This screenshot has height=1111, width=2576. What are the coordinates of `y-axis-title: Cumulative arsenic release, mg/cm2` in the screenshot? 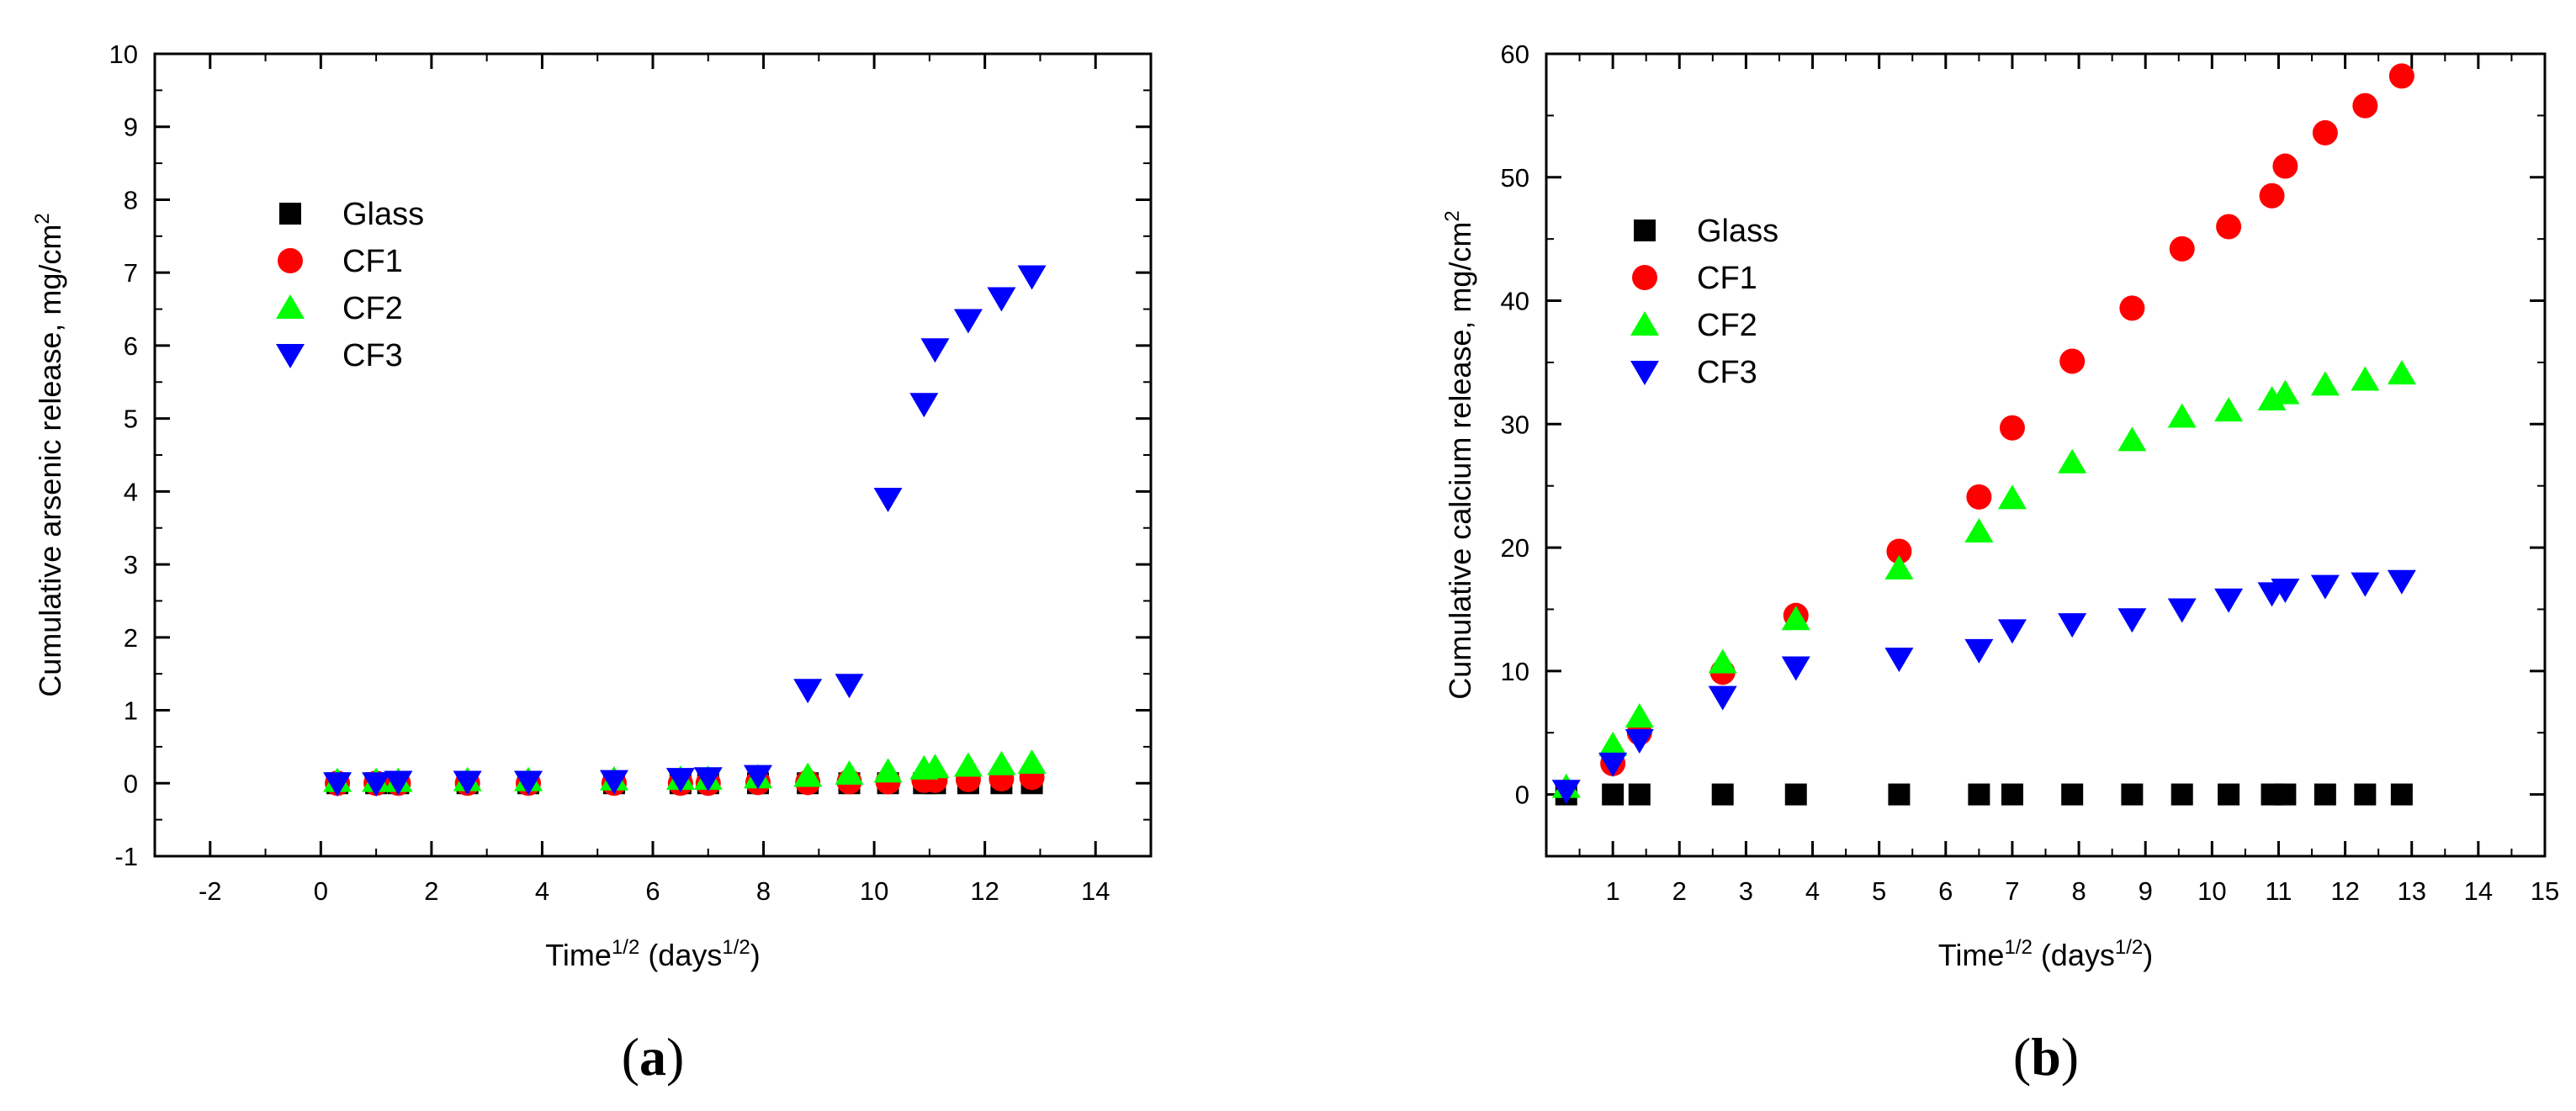 It's located at (49, 455).